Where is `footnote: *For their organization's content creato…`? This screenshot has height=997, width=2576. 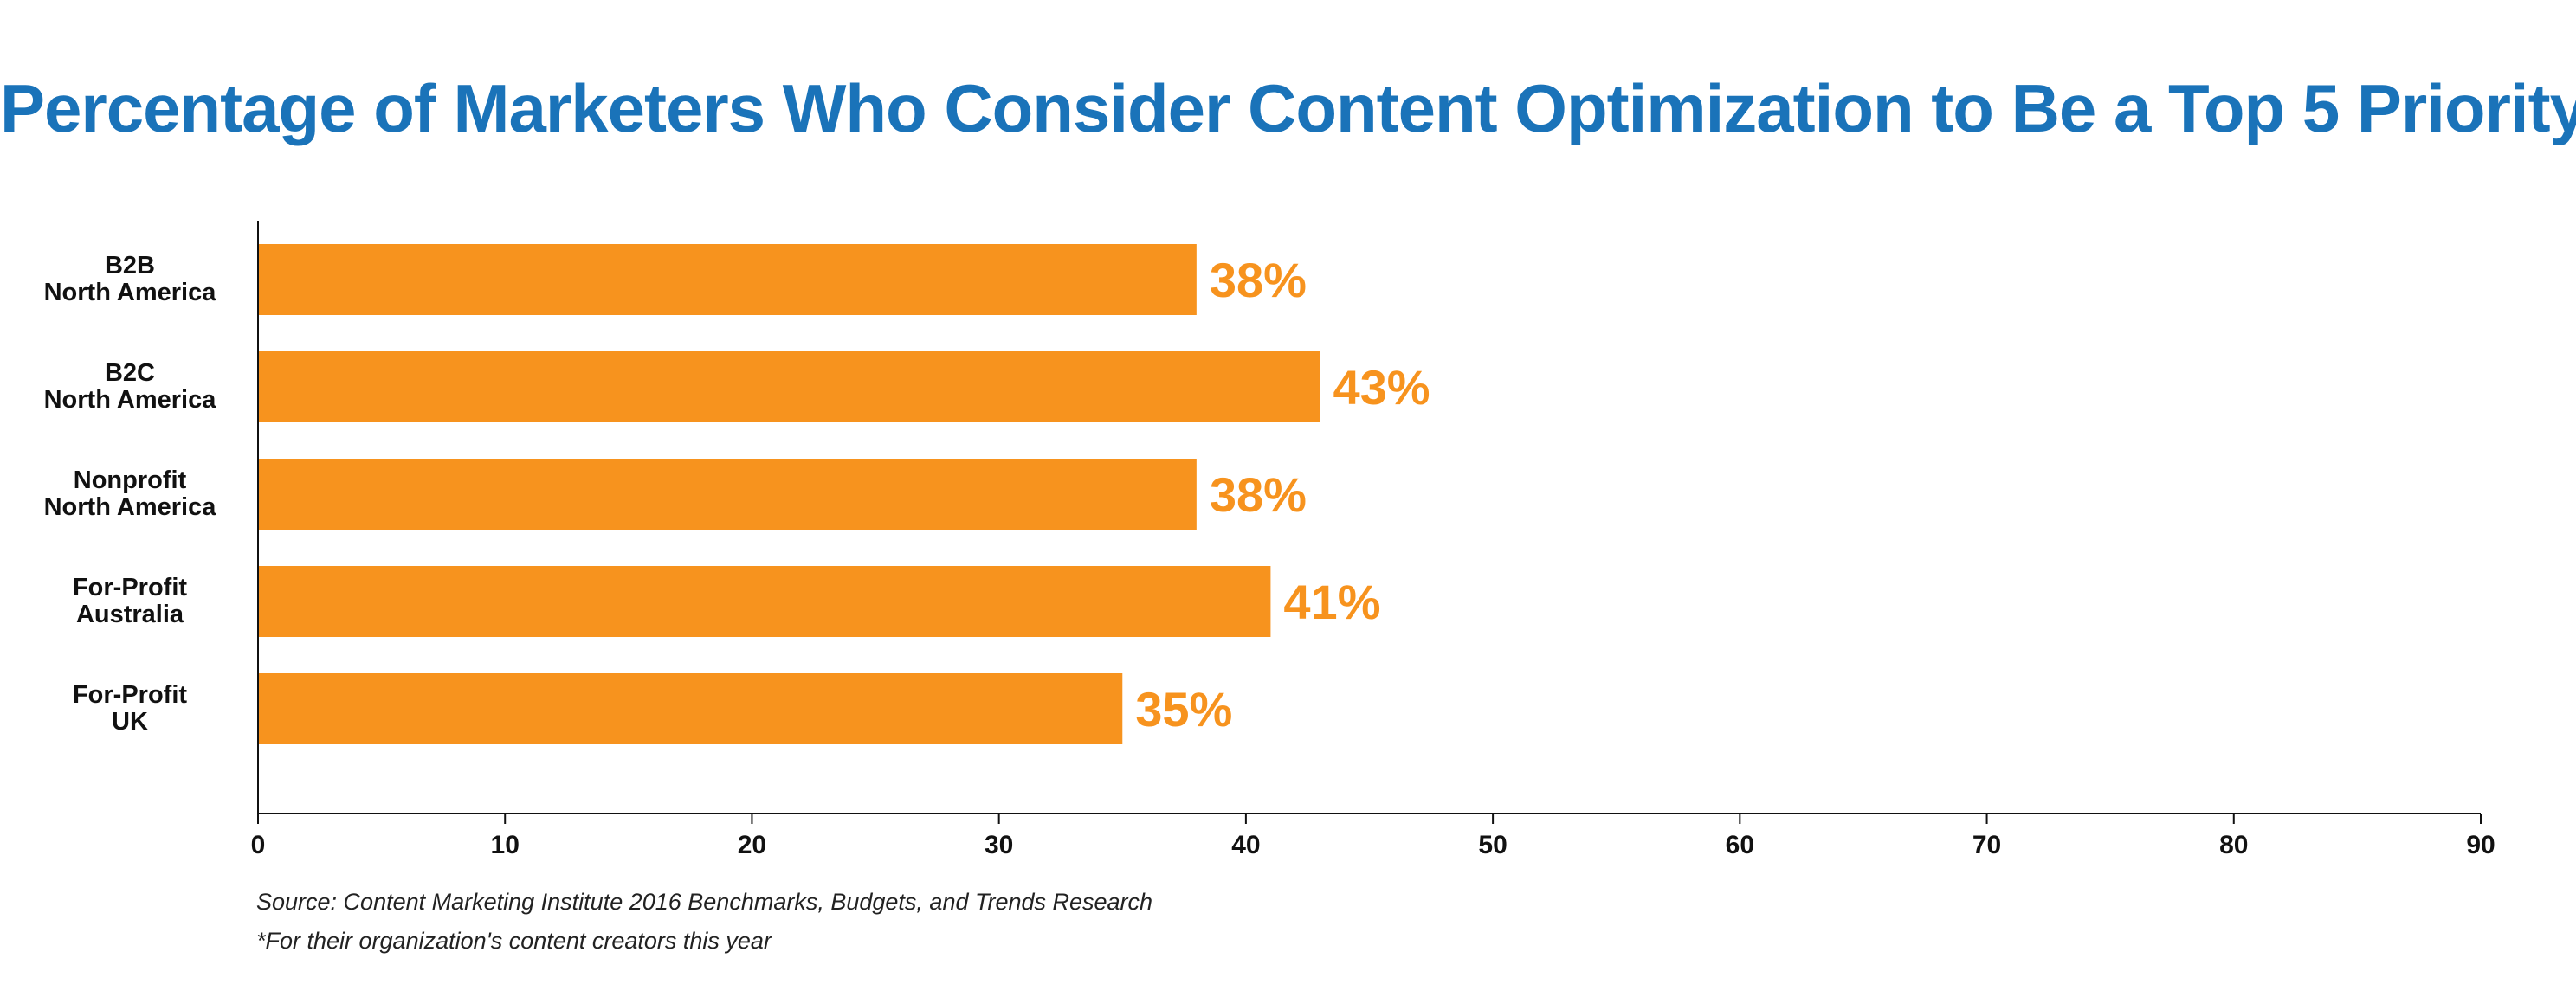
footnote: *For their organization's content creato… is located at coordinates (514, 941).